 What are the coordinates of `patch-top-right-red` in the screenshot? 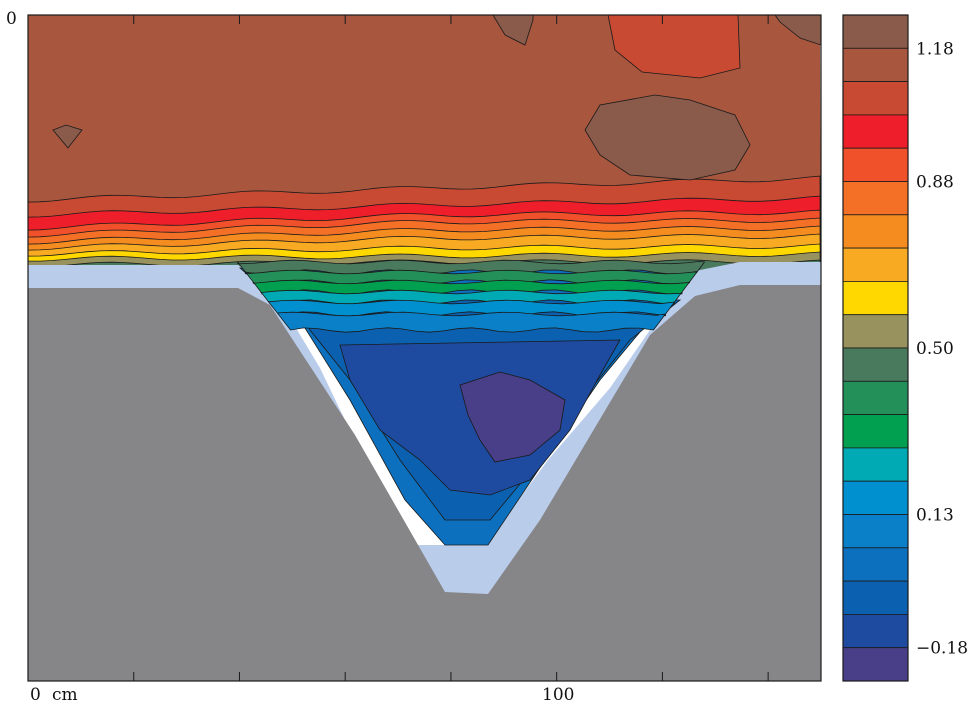 It's located at (674, 47).